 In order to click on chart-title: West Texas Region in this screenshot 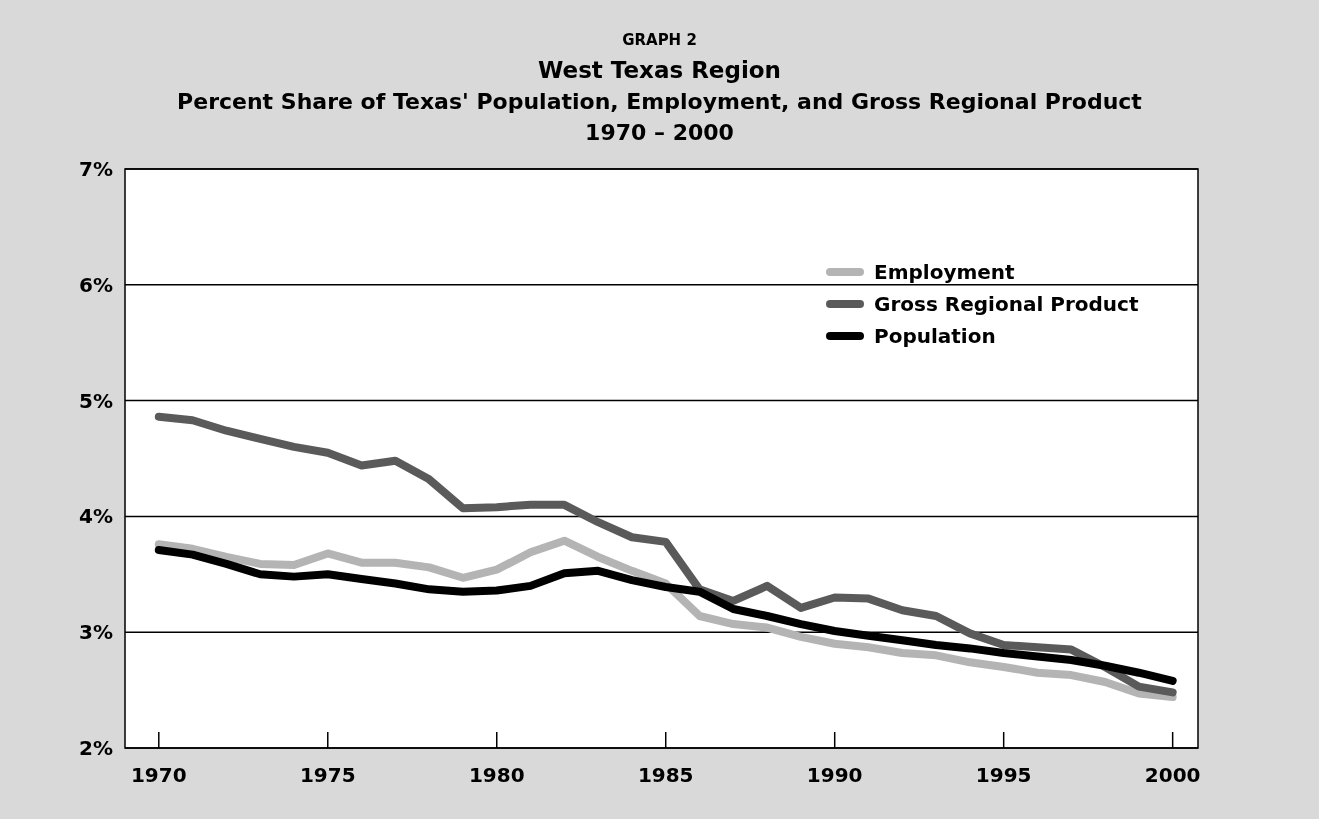, I will do `click(659, 70)`.